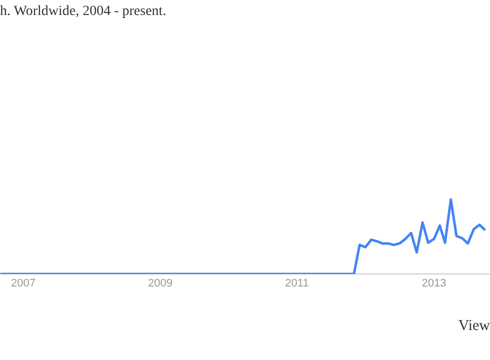  I want to click on x-tick-label: 2009, so click(160, 284).